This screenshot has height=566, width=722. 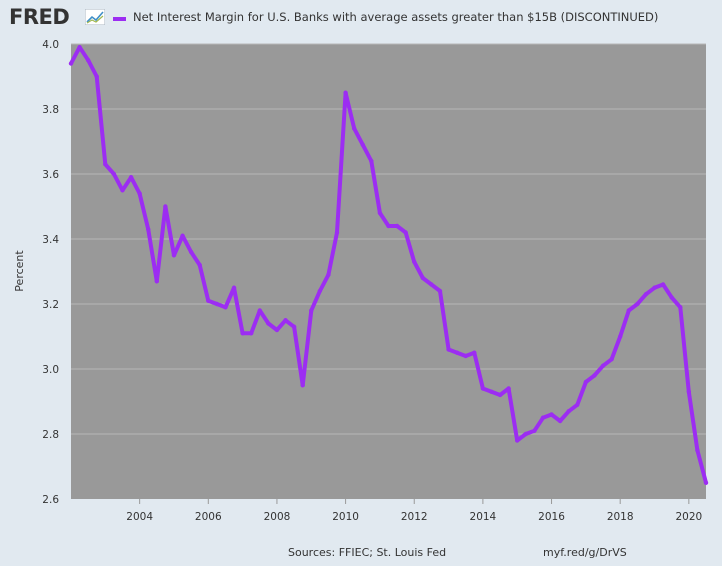 What do you see at coordinates (119, 19) in the screenshot?
I see `legend-swatch` at bounding box center [119, 19].